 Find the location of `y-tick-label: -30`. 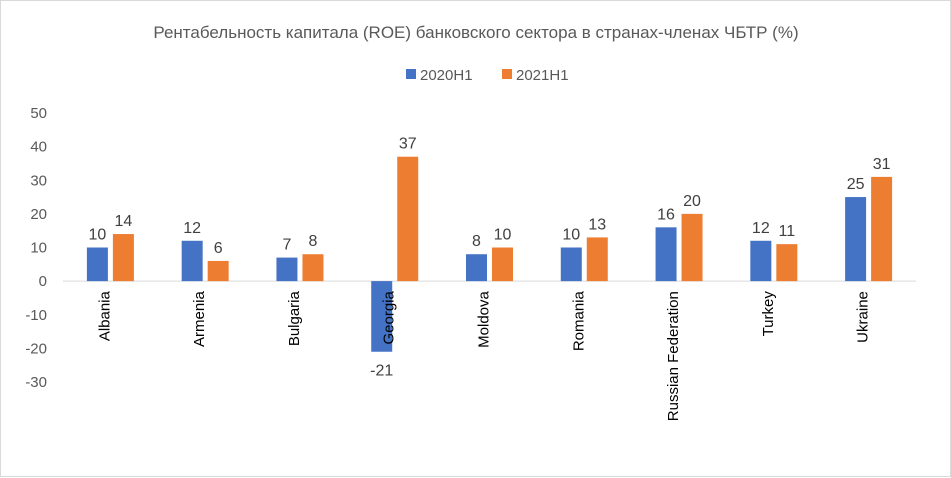

y-tick-label: -30 is located at coordinates (36, 382).